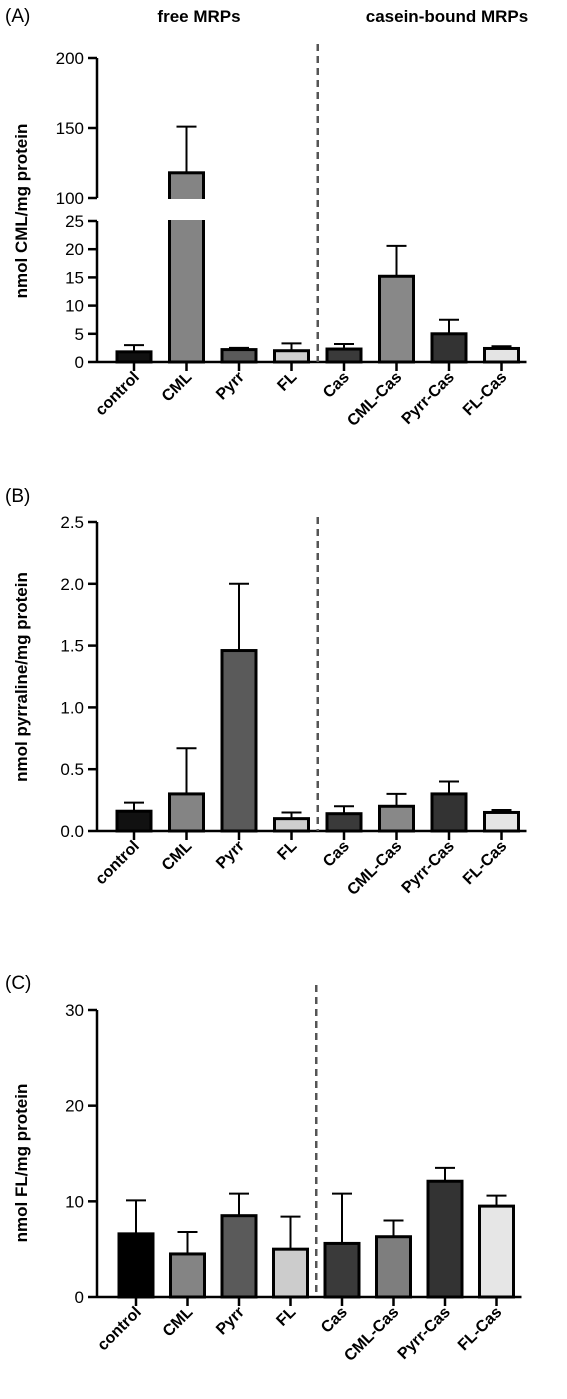 The width and height of the screenshot is (567, 1399). What do you see at coordinates (17, 496) in the screenshot?
I see `panel-b-label: (B)` at bounding box center [17, 496].